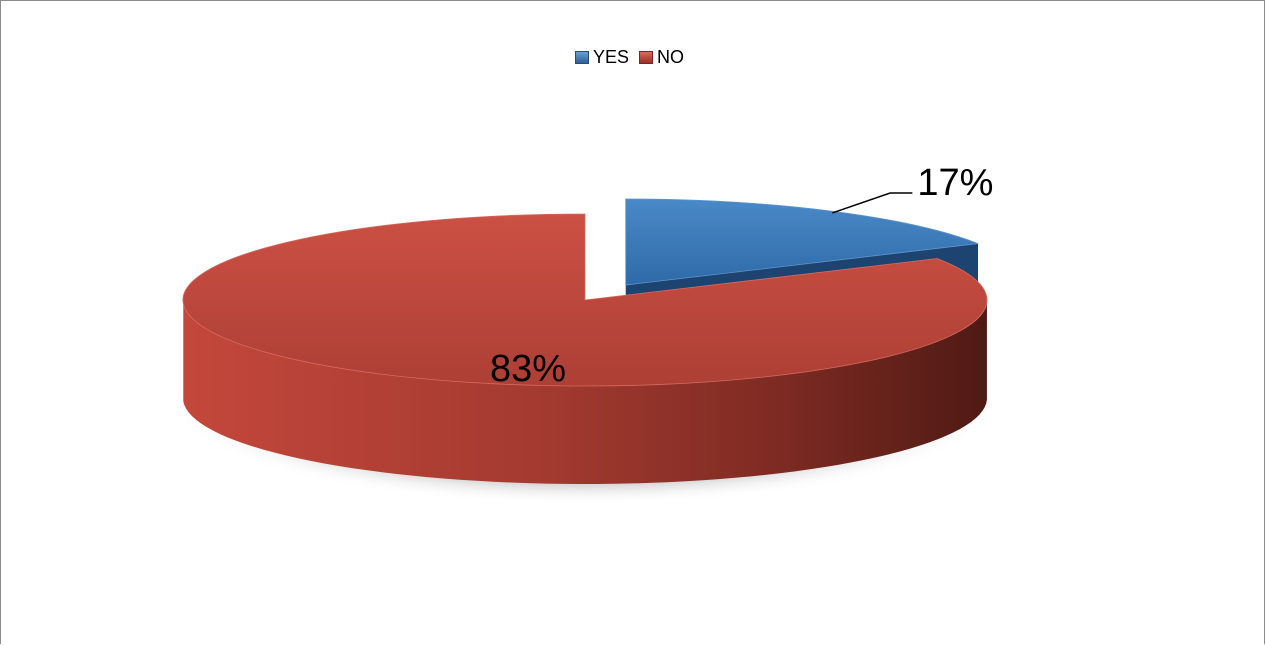 The width and height of the screenshot is (1266, 645). I want to click on legend-item-no: NO, so click(661, 57).